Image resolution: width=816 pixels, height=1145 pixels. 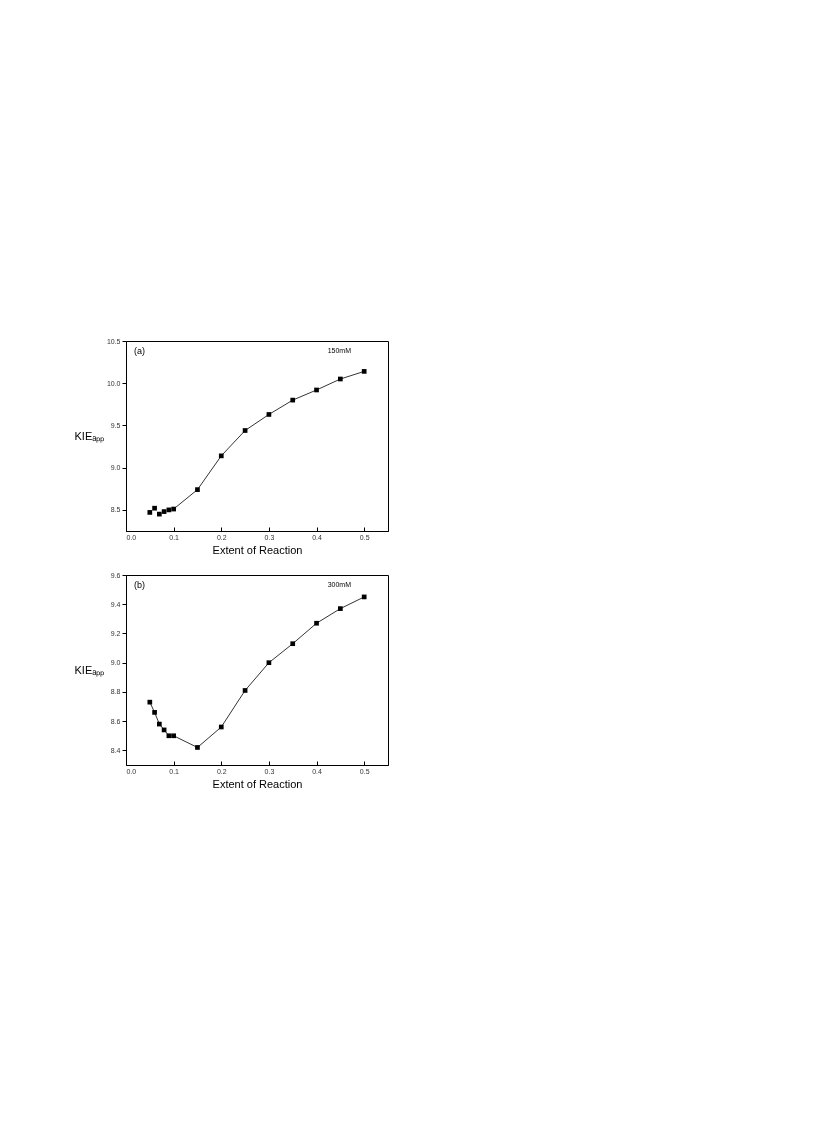 I want to click on annotation: (b), so click(x=139, y=585).